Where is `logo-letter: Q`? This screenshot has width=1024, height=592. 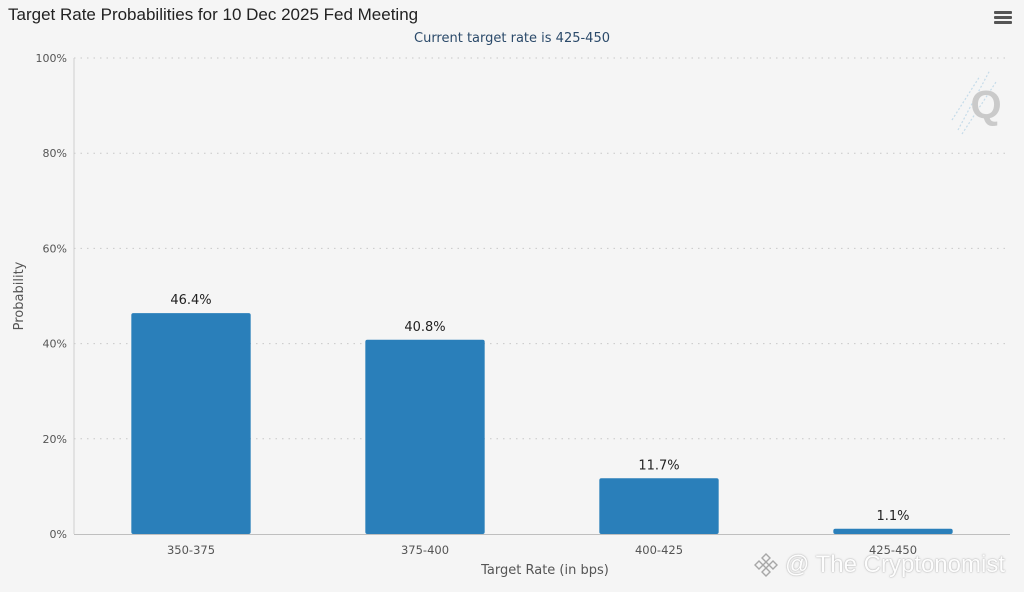 logo-letter: Q is located at coordinates (985, 105).